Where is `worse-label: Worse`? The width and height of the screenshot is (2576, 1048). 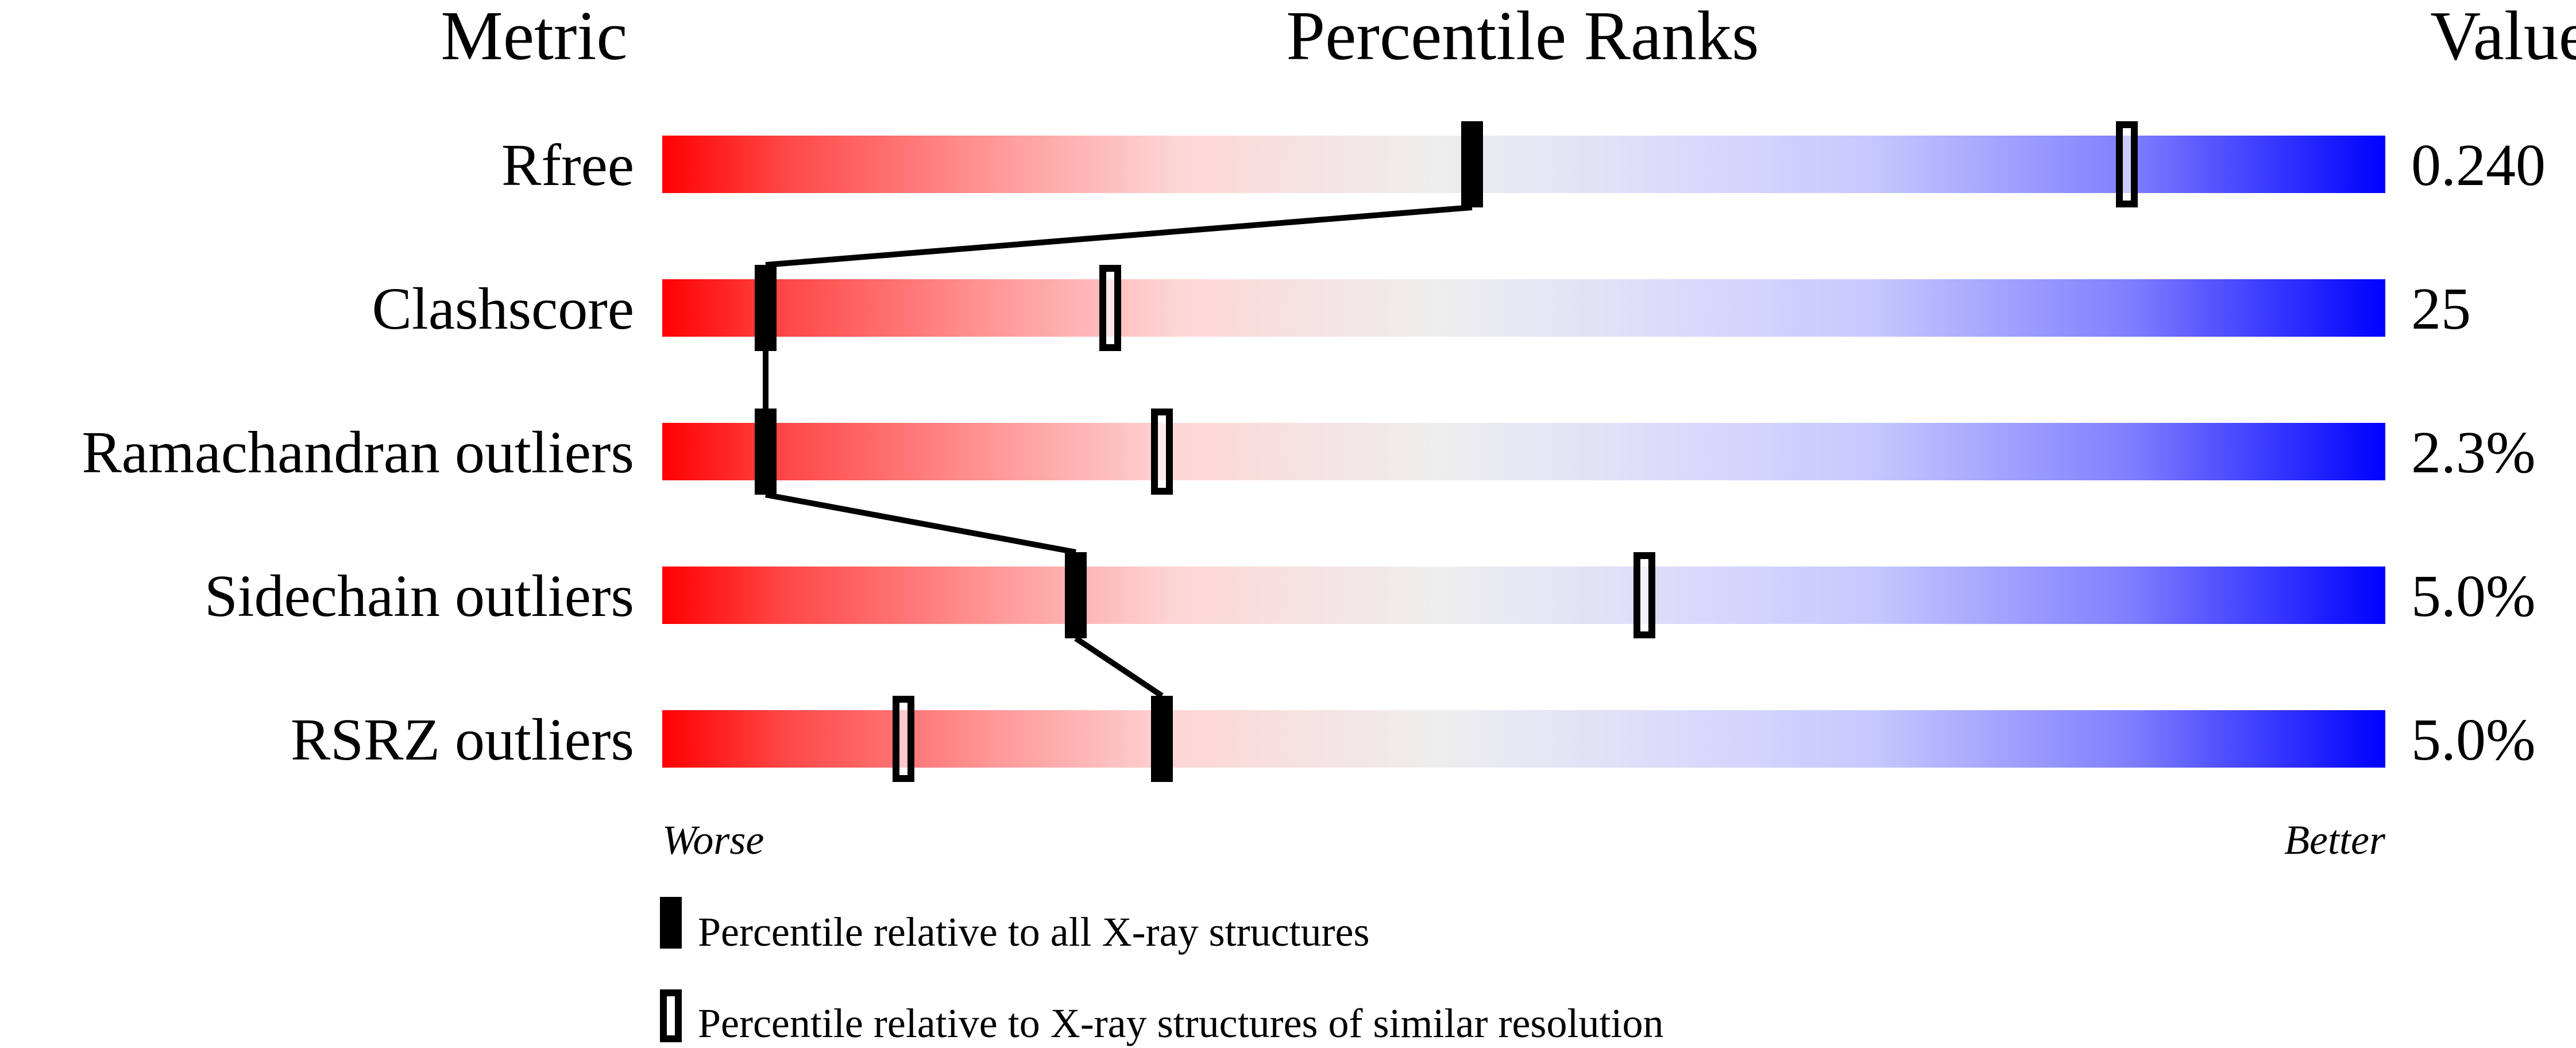
worse-label: Worse is located at coordinates (713, 840).